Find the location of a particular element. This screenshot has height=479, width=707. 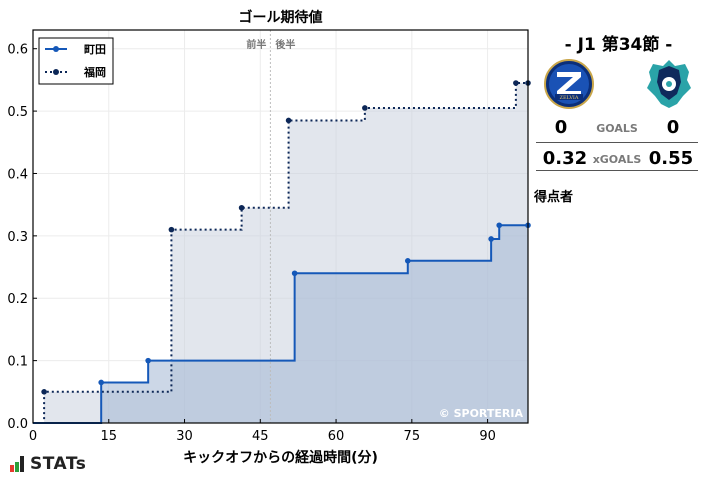

y-tick-label: 0.1 is located at coordinates (17, 362).